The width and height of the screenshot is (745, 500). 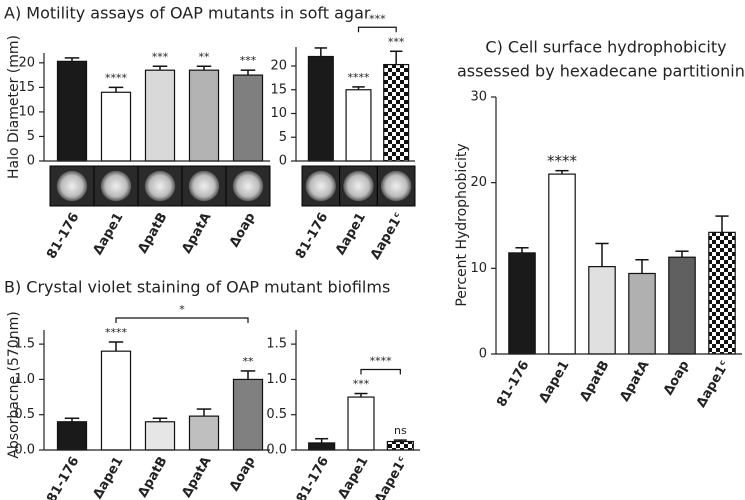 What do you see at coordinates (601, 71) in the screenshot?
I see `panel-title: assessed by hexadecane partitioning` at bounding box center [601, 71].